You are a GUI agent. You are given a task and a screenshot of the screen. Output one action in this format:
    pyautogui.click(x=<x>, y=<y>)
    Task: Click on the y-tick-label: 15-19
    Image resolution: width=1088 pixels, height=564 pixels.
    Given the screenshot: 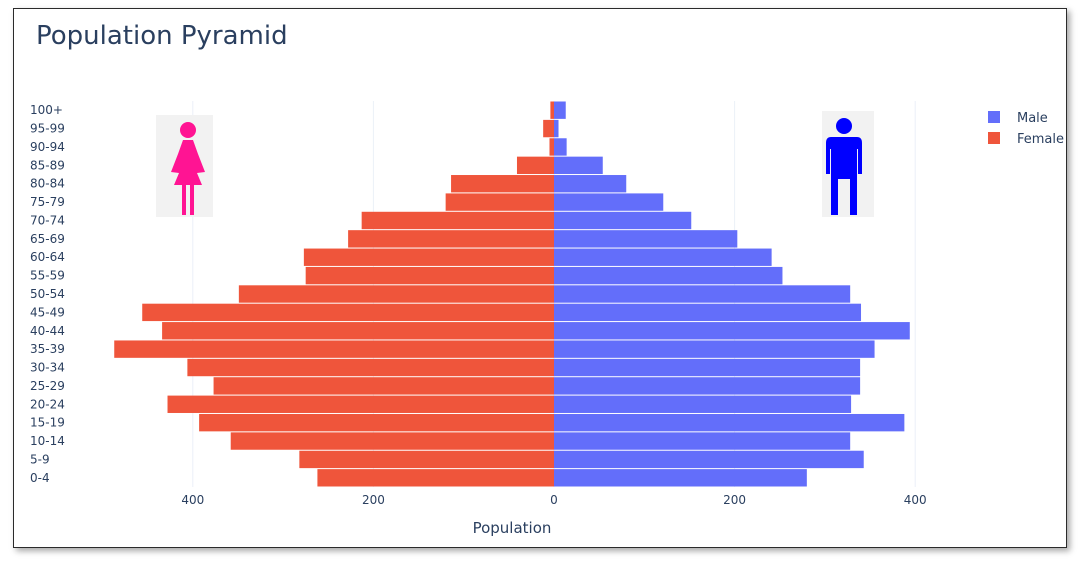 What is the action you would take?
    pyautogui.click(x=47, y=423)
    